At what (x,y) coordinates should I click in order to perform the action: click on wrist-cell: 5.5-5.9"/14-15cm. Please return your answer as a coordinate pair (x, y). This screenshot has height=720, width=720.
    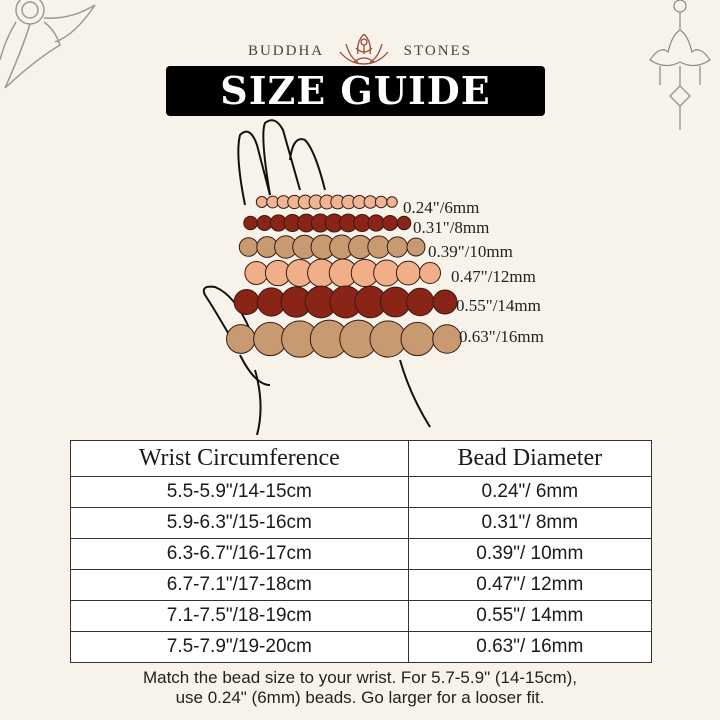
    Looking at the image, I should click on (239, 492).